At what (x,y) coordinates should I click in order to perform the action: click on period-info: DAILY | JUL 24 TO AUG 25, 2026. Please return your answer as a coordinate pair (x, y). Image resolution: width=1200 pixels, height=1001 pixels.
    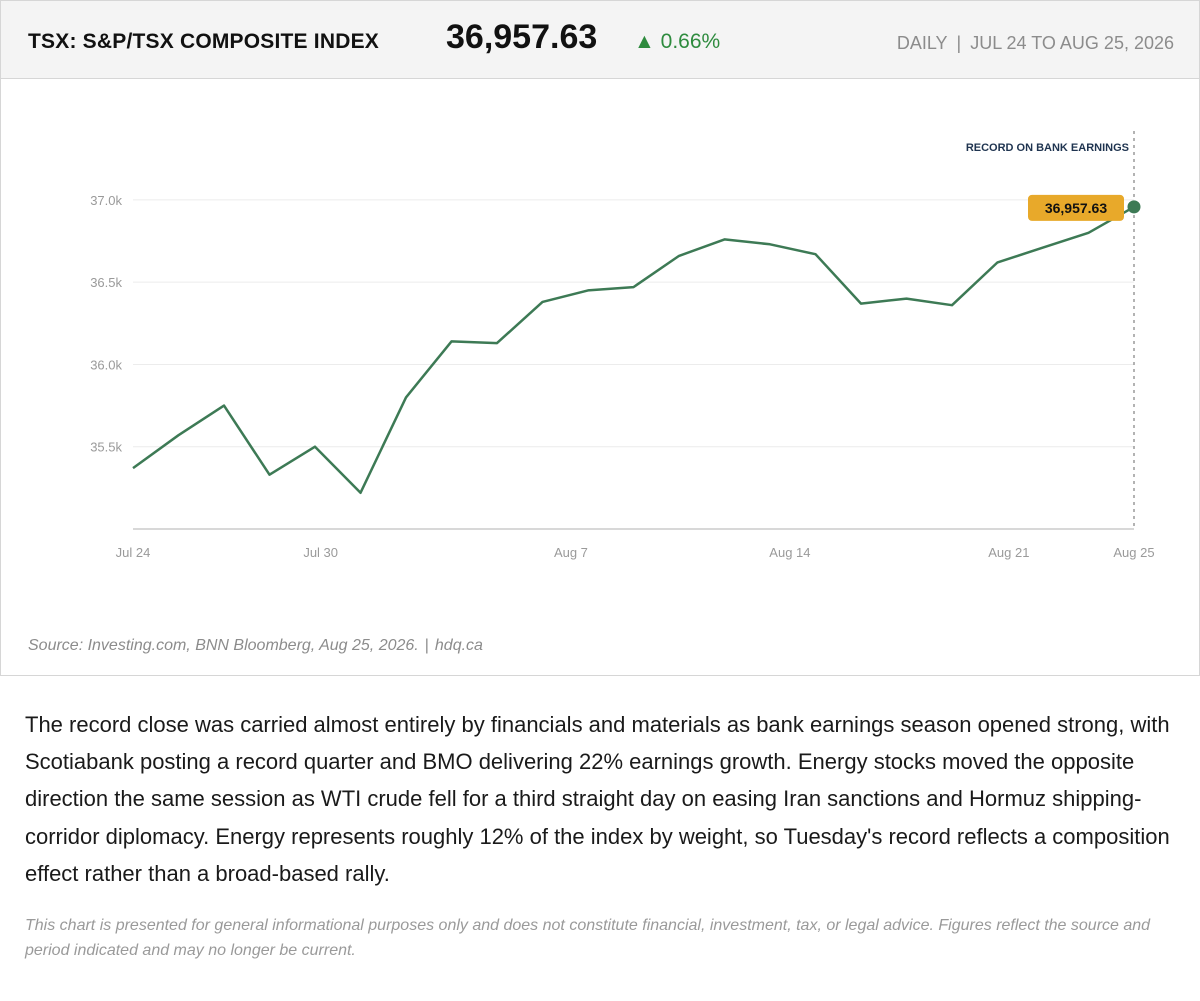
    Looking at the image, I should click on (1035, 43).